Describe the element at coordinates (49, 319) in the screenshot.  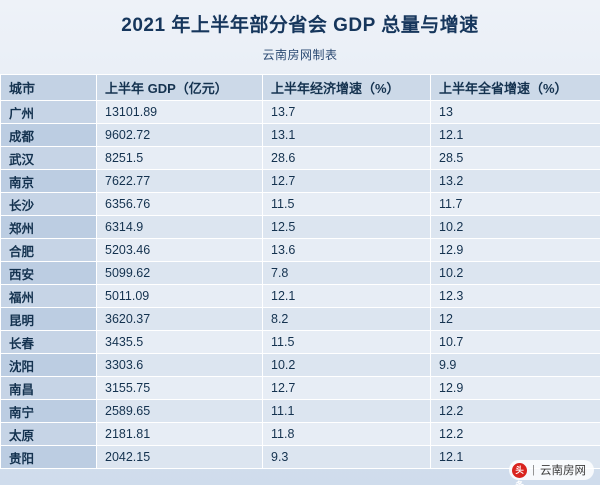
I see `cell-city: 昆明` at that location.